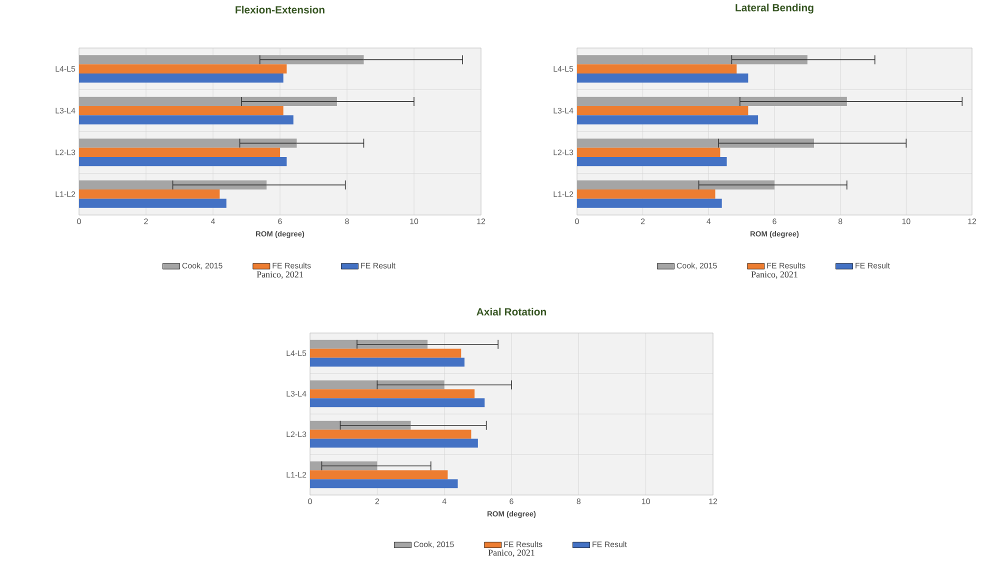  I want to click on chart-title: Lateral Bending, so click(775, 9).